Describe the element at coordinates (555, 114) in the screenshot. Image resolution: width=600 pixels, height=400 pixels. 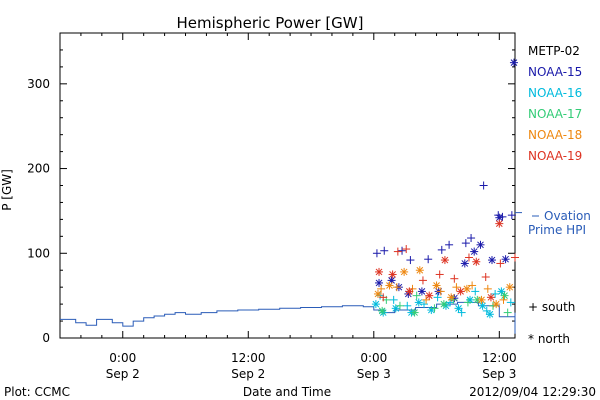
I see `legend-entry: NOAA-17` at that location.